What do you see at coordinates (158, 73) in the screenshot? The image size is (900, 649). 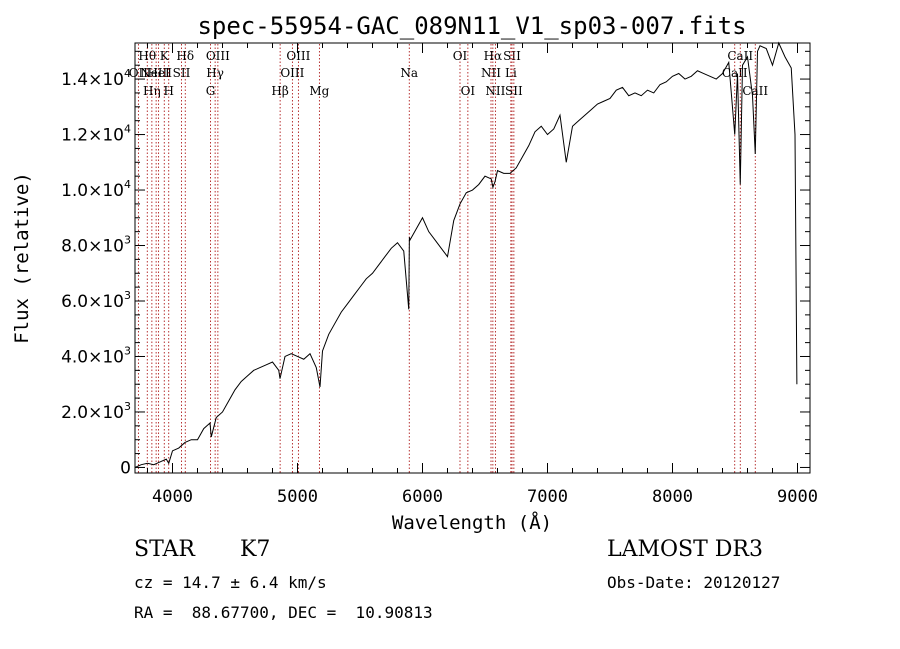 I see `line-label-4: HeI` at bounding box center [158, 73].